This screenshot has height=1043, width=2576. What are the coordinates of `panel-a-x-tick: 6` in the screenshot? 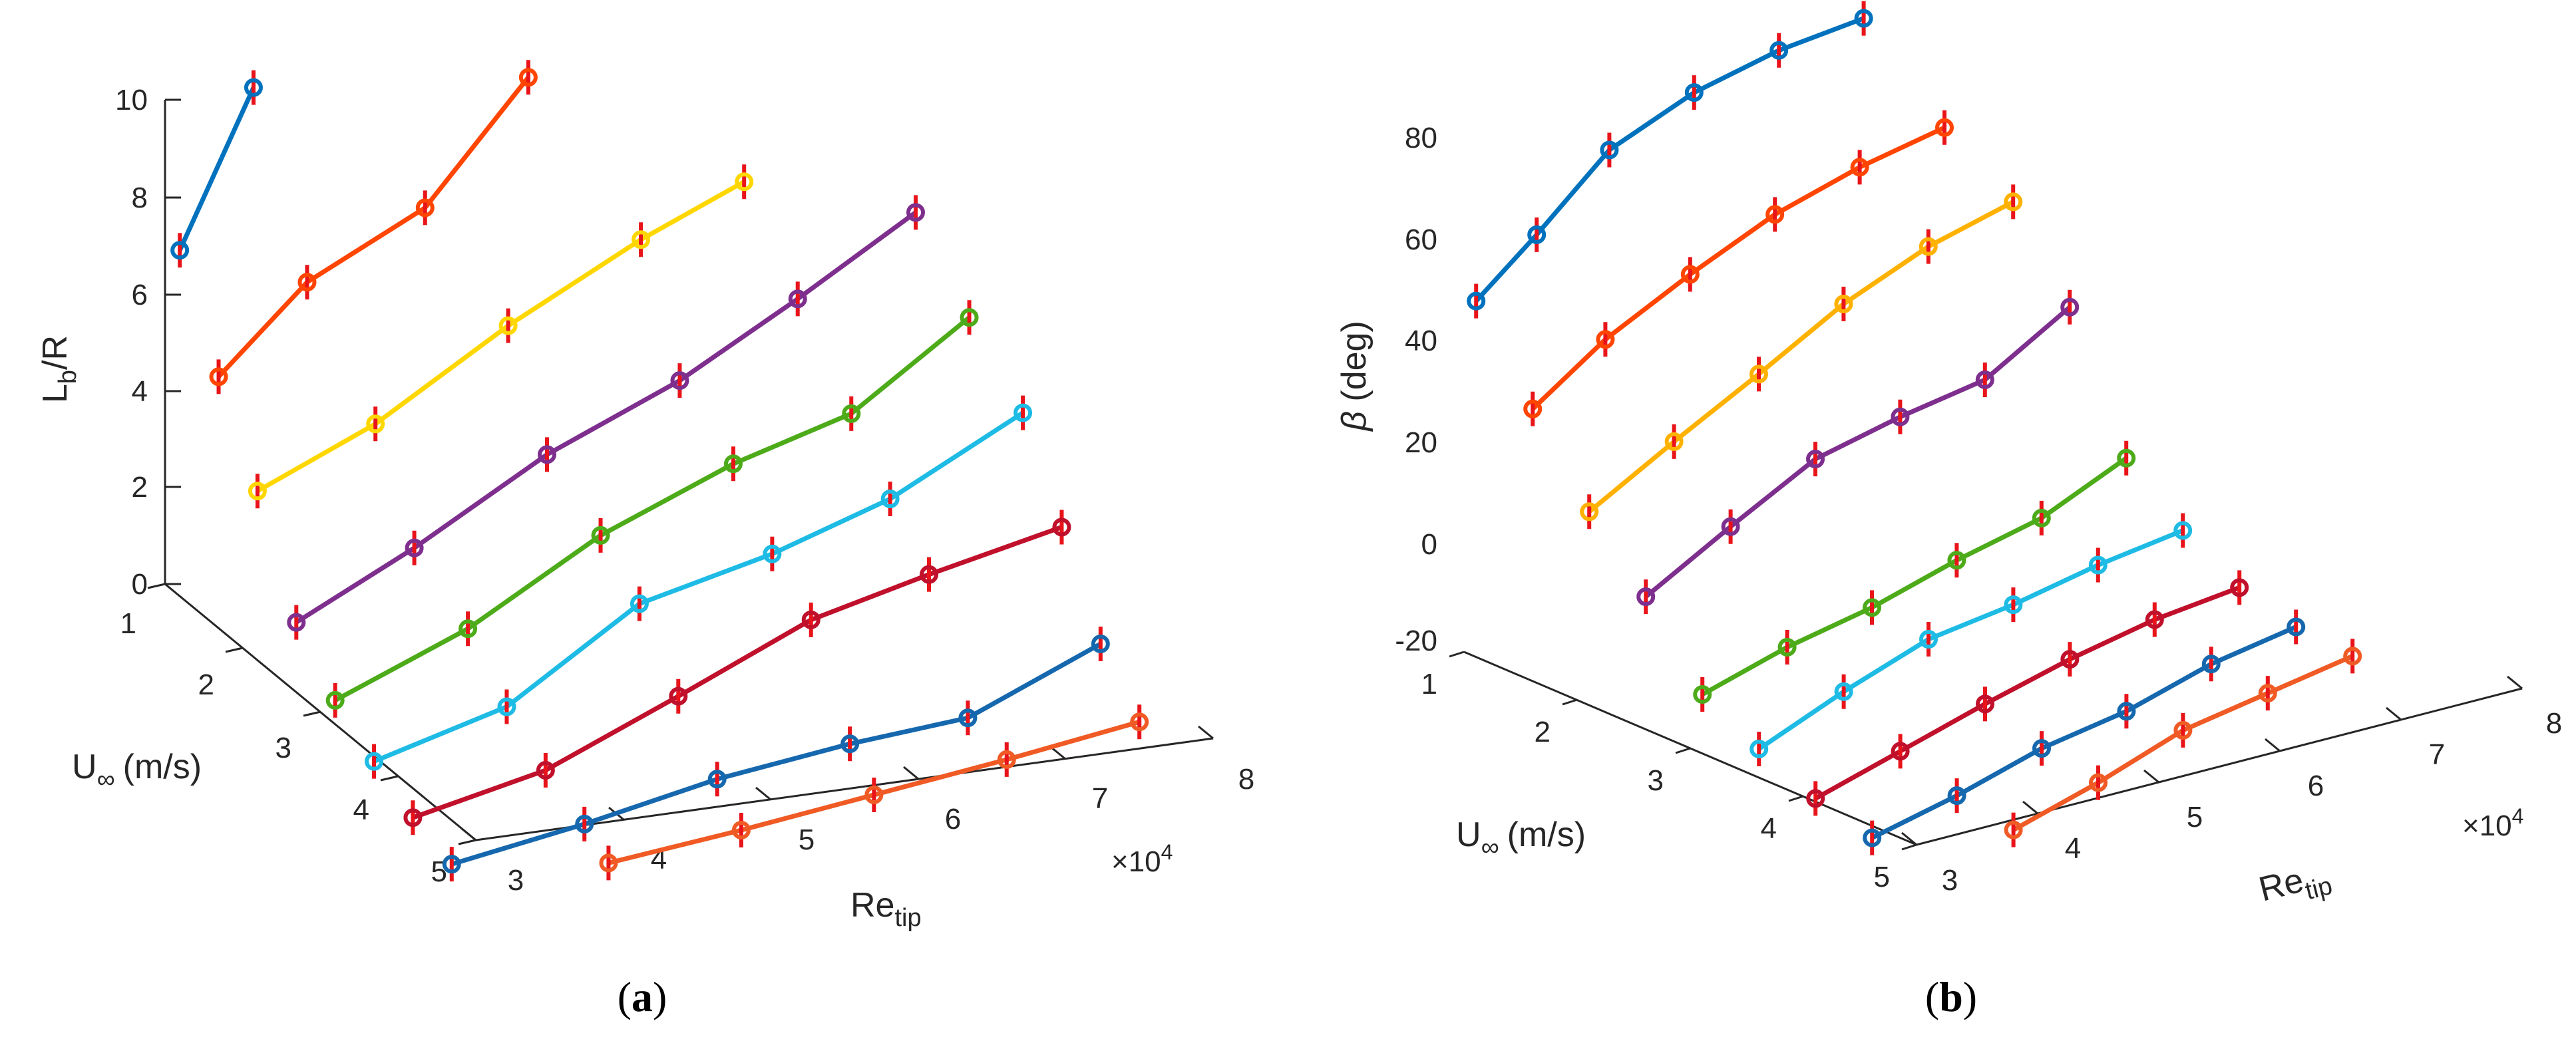 It's located at (953, 819).